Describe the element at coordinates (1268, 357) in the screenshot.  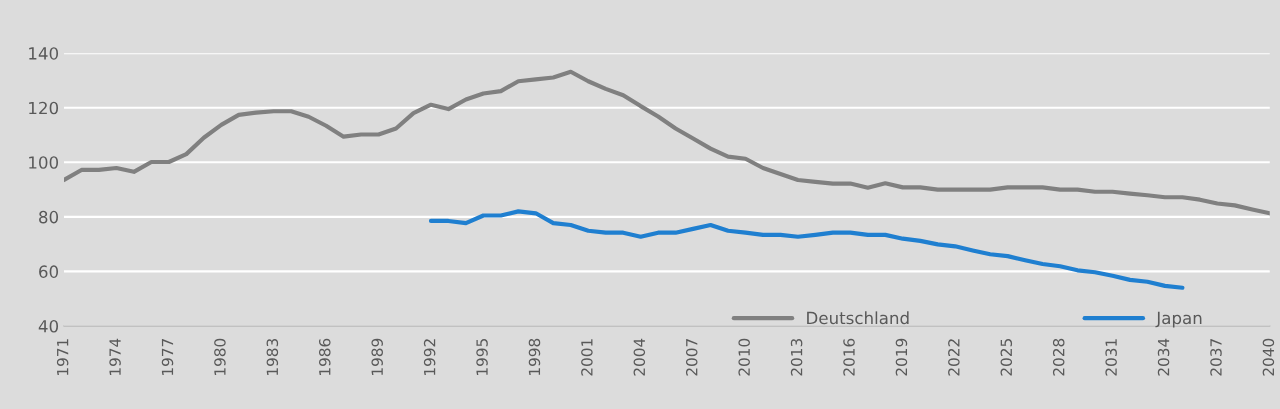
I see `x-tick-label: 2040` at that location.